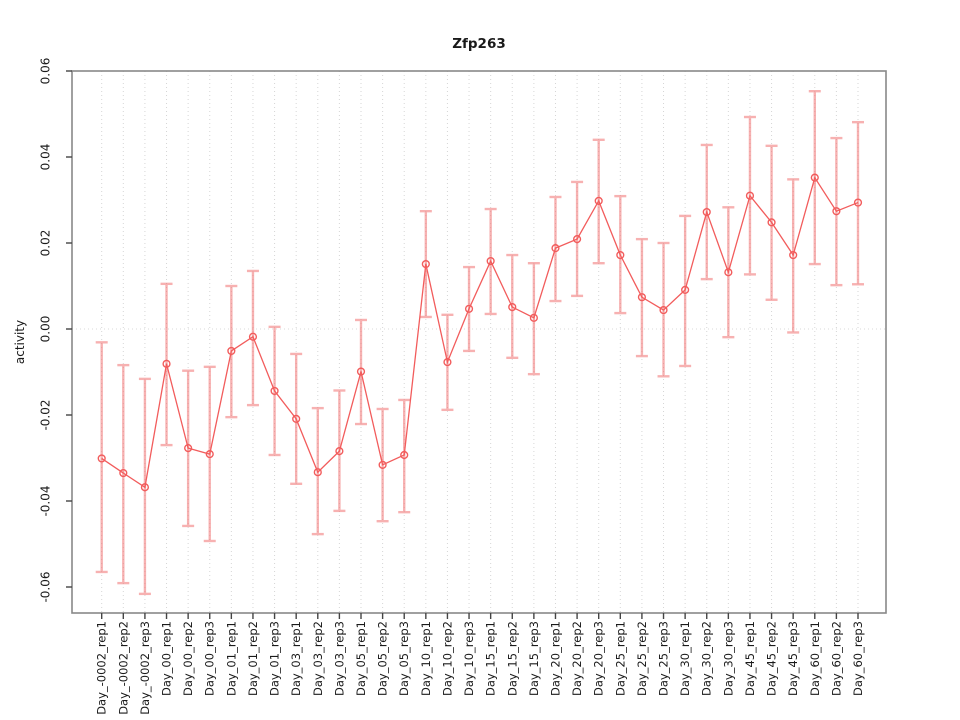 The height and width of the screenshot is (720, 960). What do you see at coordinates (447, 658) in the screenshot?
I see `x-tick-label: Day_10_rep2` at bounding box center [447, 658].